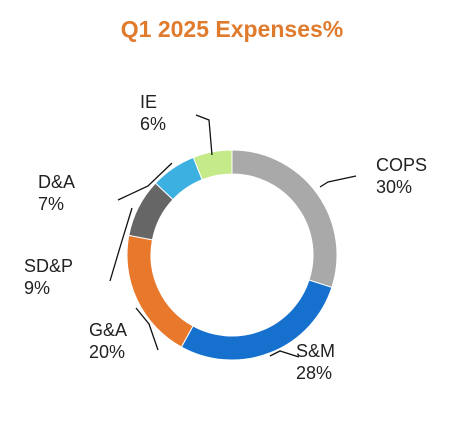 The image size is (464, 448). Describe the element at coordinates (314, 373) in the screenshot. I see `slice-value-s-m: 28%` at that location.